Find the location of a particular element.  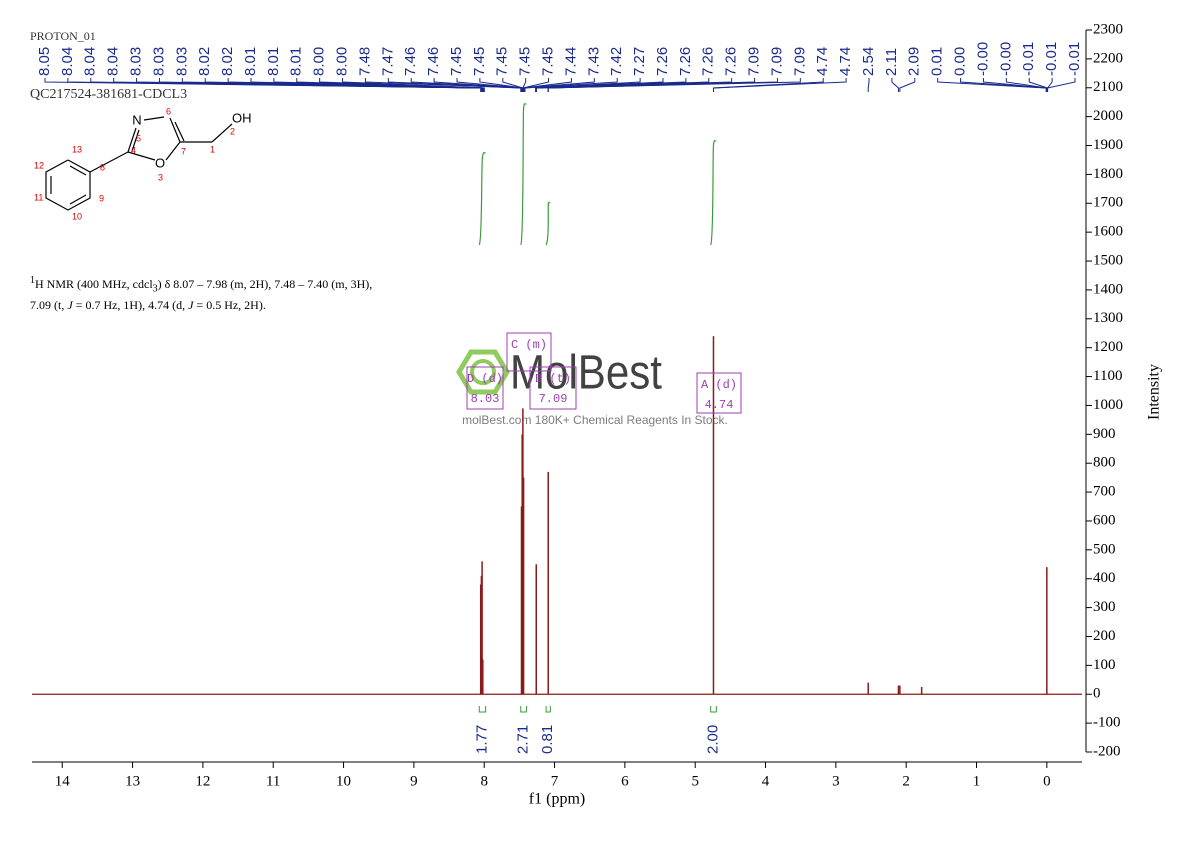

atom-number: 7 is located at coordinates (183, 151).